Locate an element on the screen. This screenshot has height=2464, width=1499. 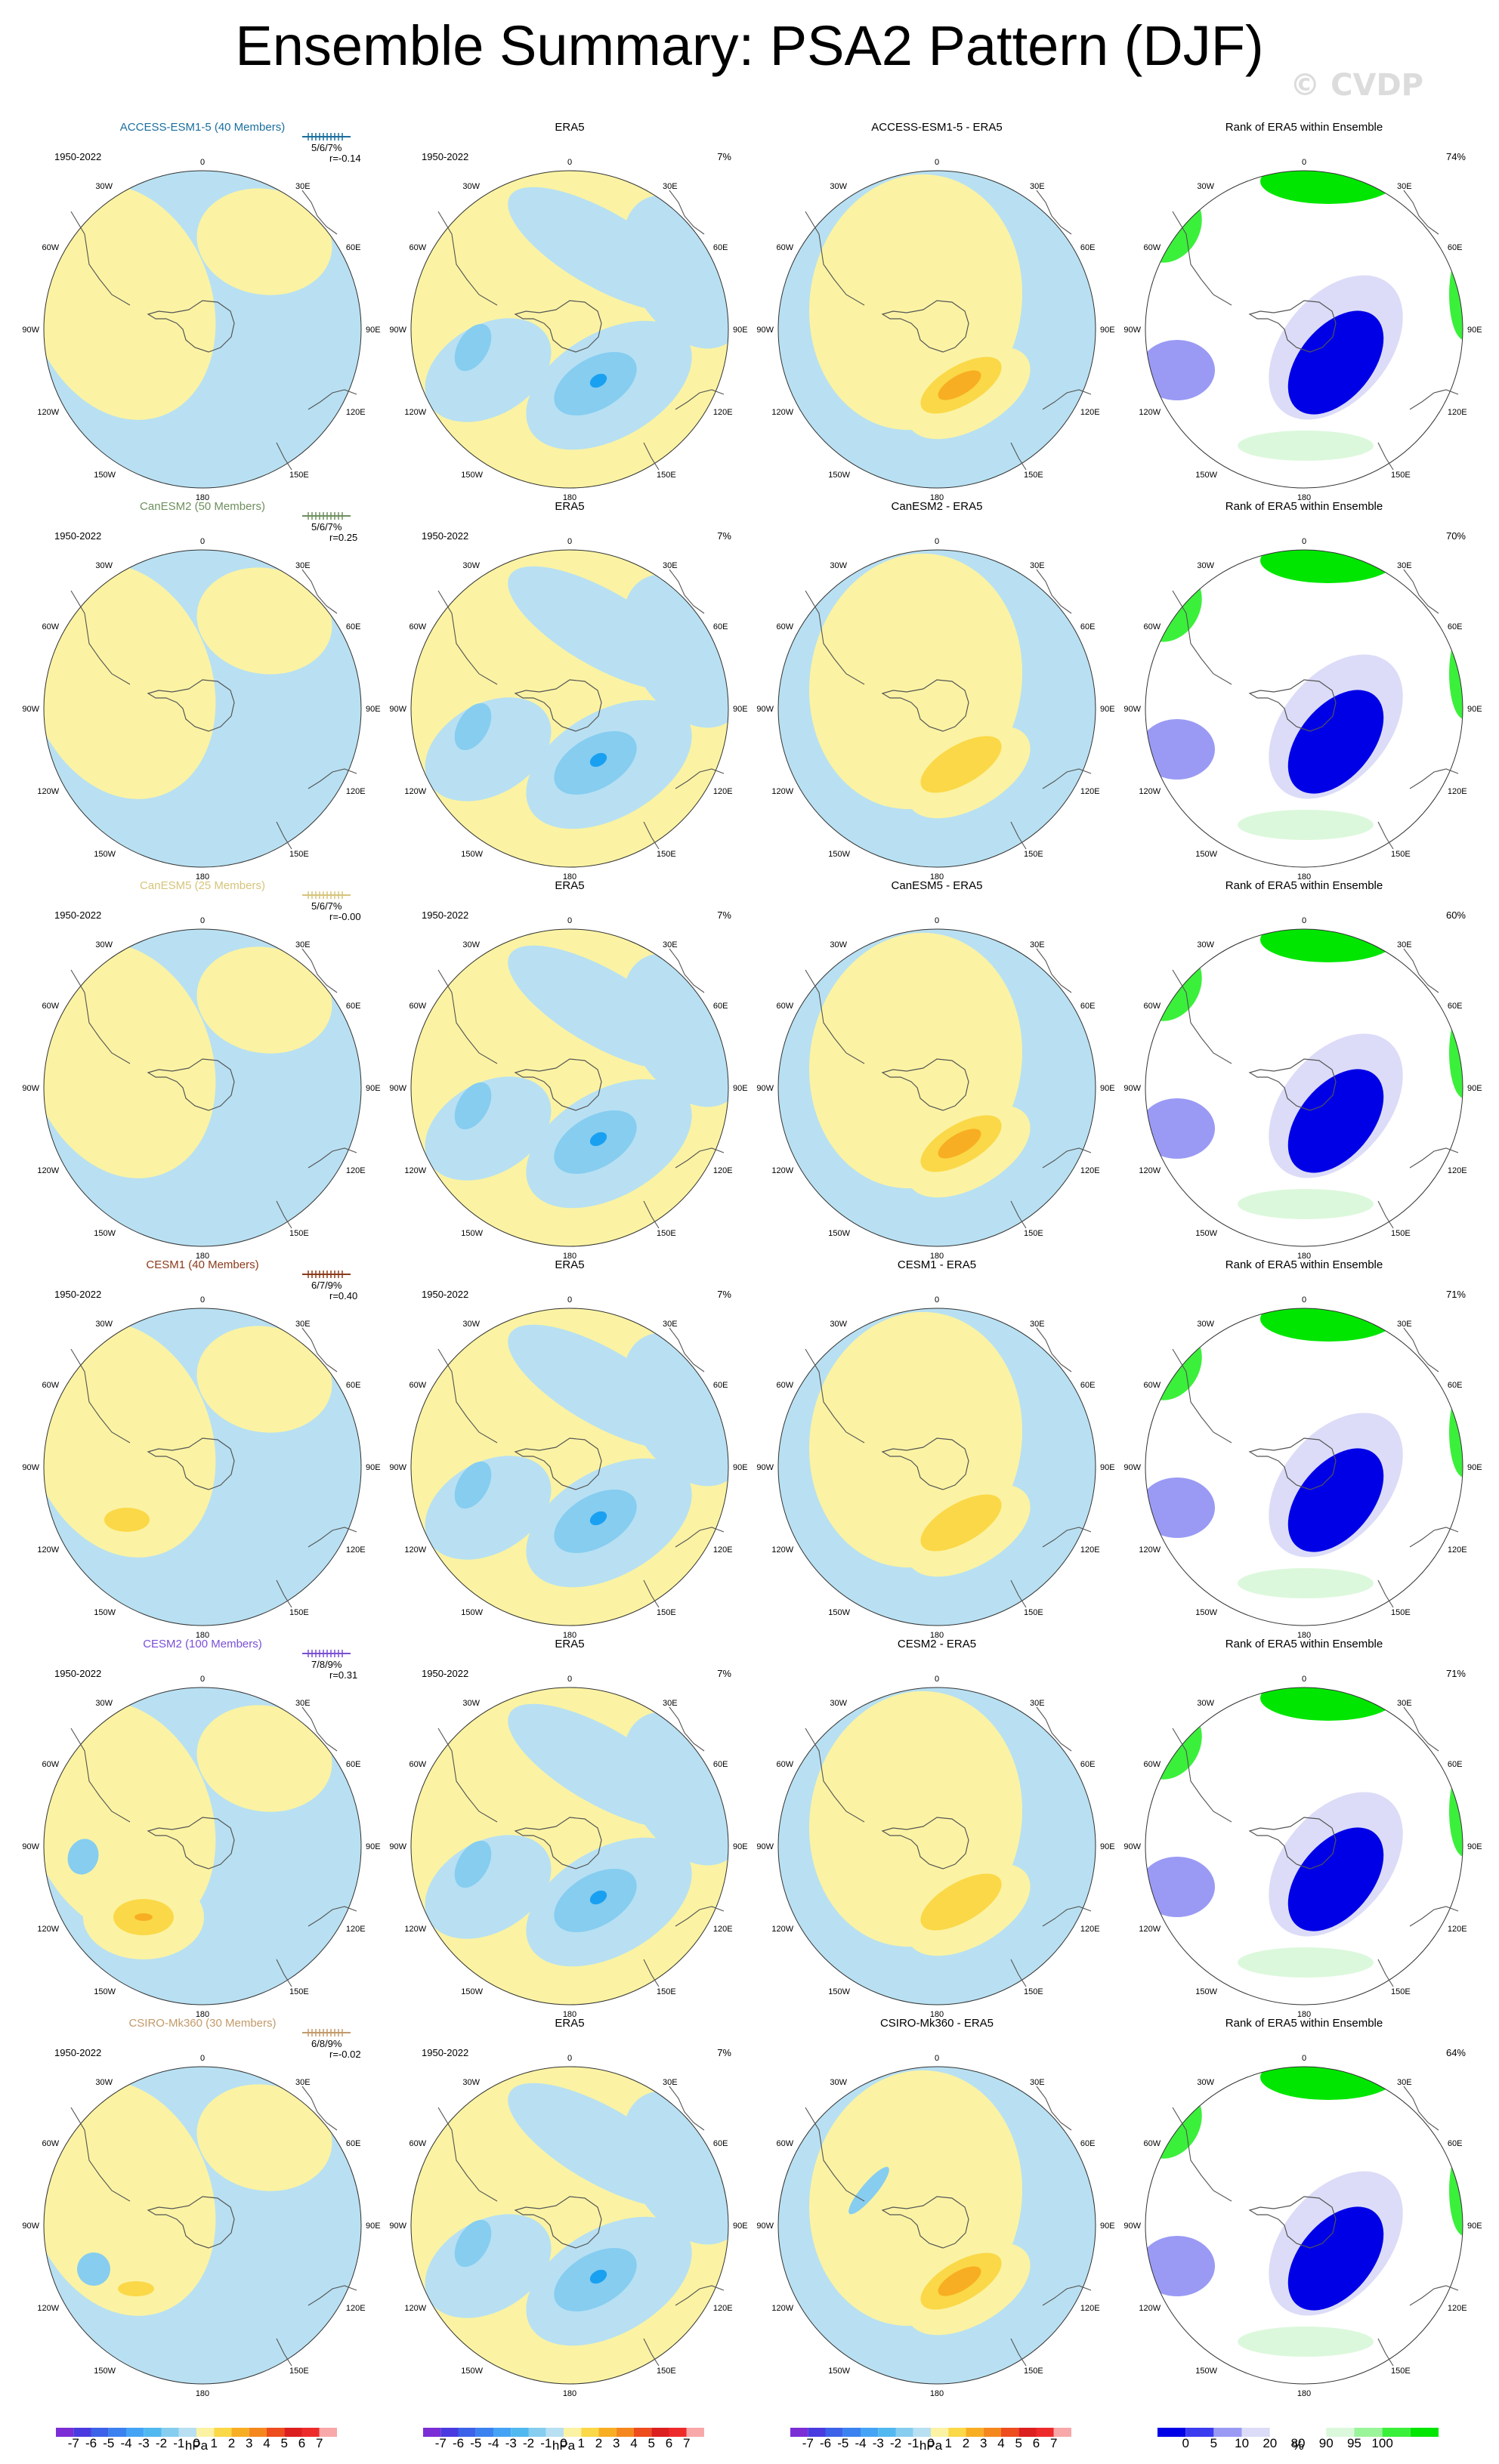
lon-label-e30: 30E is located at coordinates (1404, 187).